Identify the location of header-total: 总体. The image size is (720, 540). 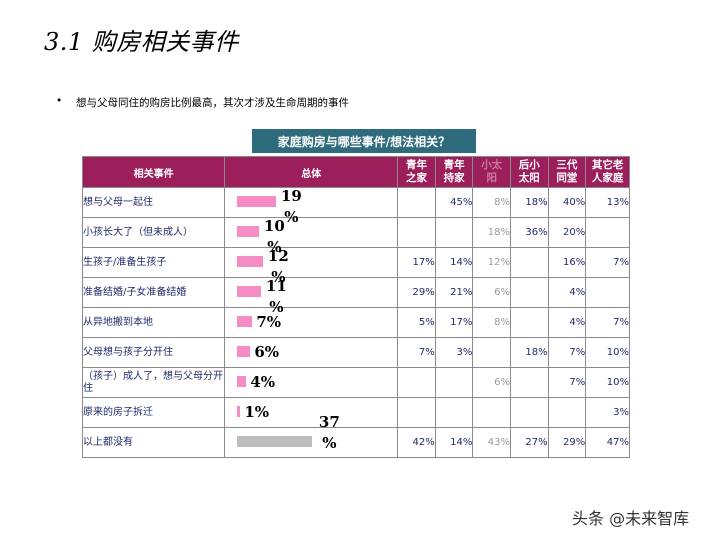
(311, 172).